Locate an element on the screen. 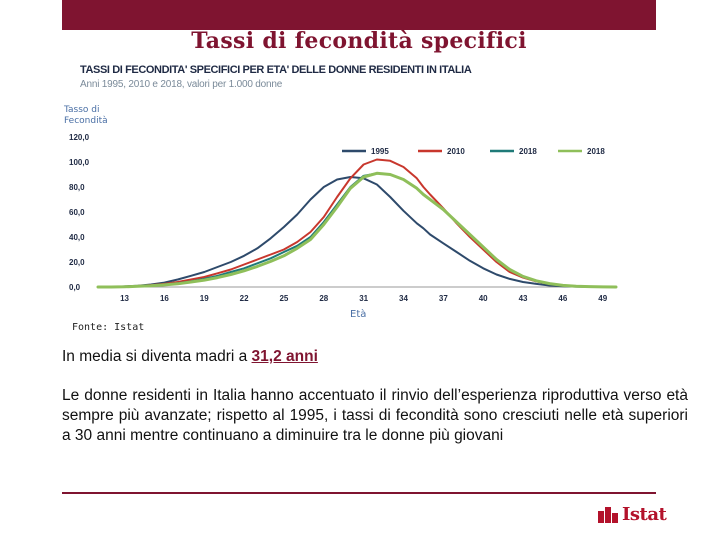 The width and height of the screenshot is (720, 540). x-tick-label: 37 is located at coordinates (443, 298).